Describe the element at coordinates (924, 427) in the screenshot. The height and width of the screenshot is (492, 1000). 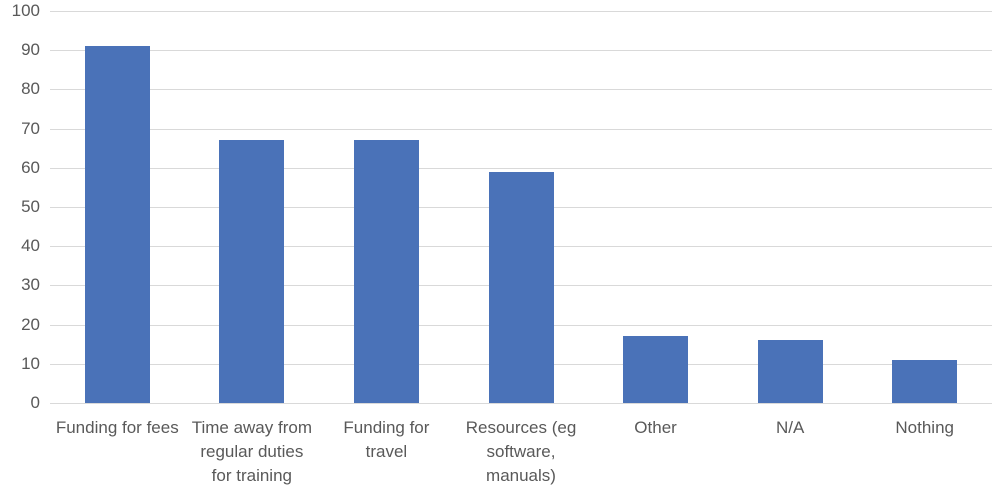
I see `x-category-label: Nothing` at that location.